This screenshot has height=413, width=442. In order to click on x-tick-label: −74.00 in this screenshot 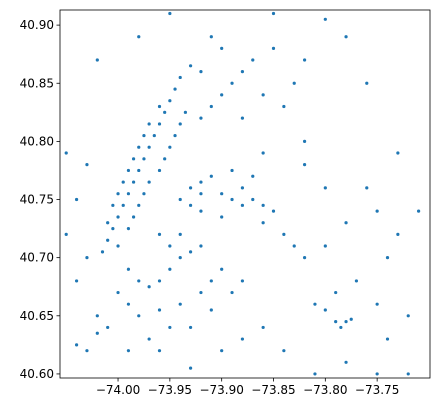, I will do `click(118, 390)`.